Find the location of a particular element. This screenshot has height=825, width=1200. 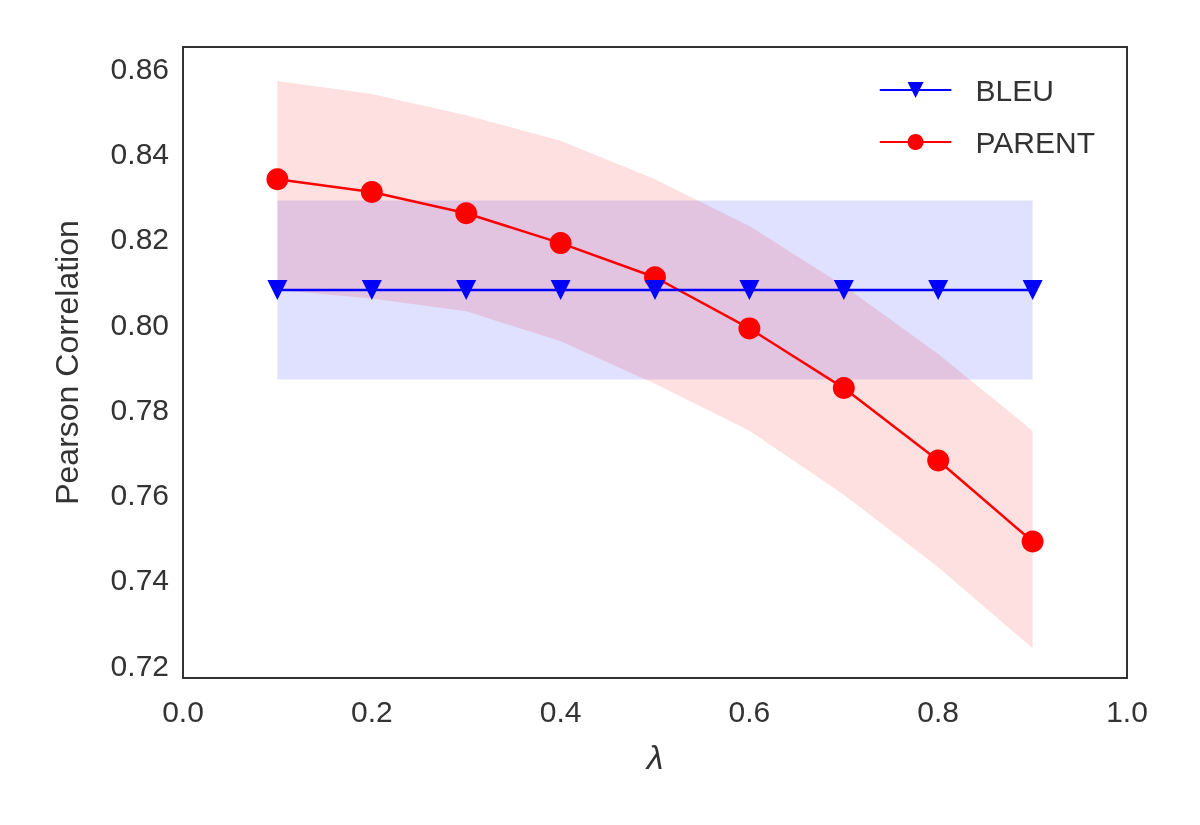

x-tick-label: 1.0 is located at coordinates (1127, 711).